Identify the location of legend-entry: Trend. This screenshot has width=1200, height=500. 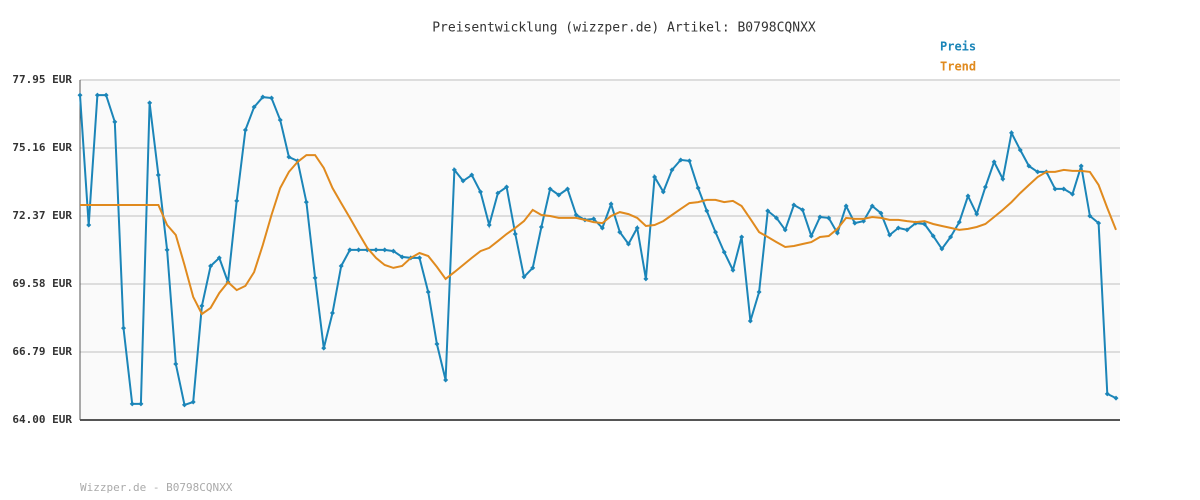
(958, 67).